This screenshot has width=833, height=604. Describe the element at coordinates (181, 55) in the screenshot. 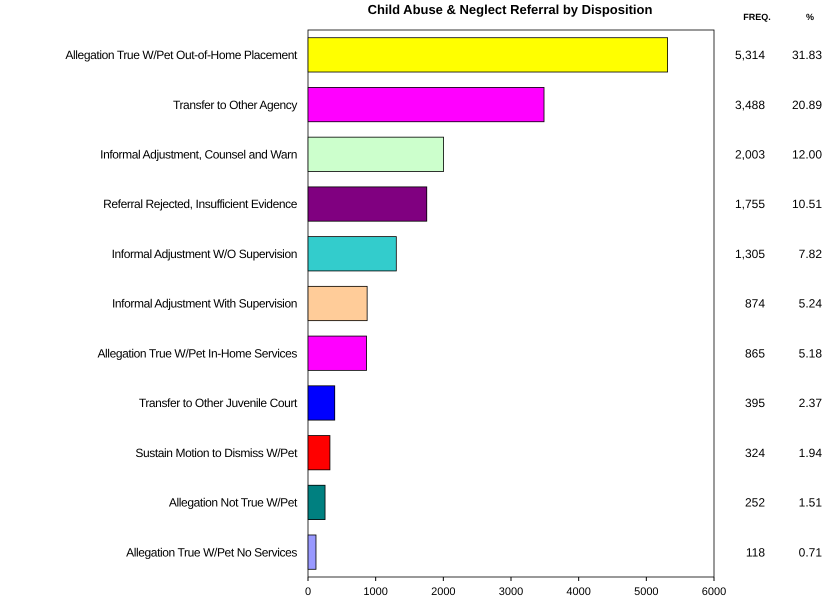

I see `y-tick-label: Allegation True W/Pet Out-of-Home Placement` at that location.